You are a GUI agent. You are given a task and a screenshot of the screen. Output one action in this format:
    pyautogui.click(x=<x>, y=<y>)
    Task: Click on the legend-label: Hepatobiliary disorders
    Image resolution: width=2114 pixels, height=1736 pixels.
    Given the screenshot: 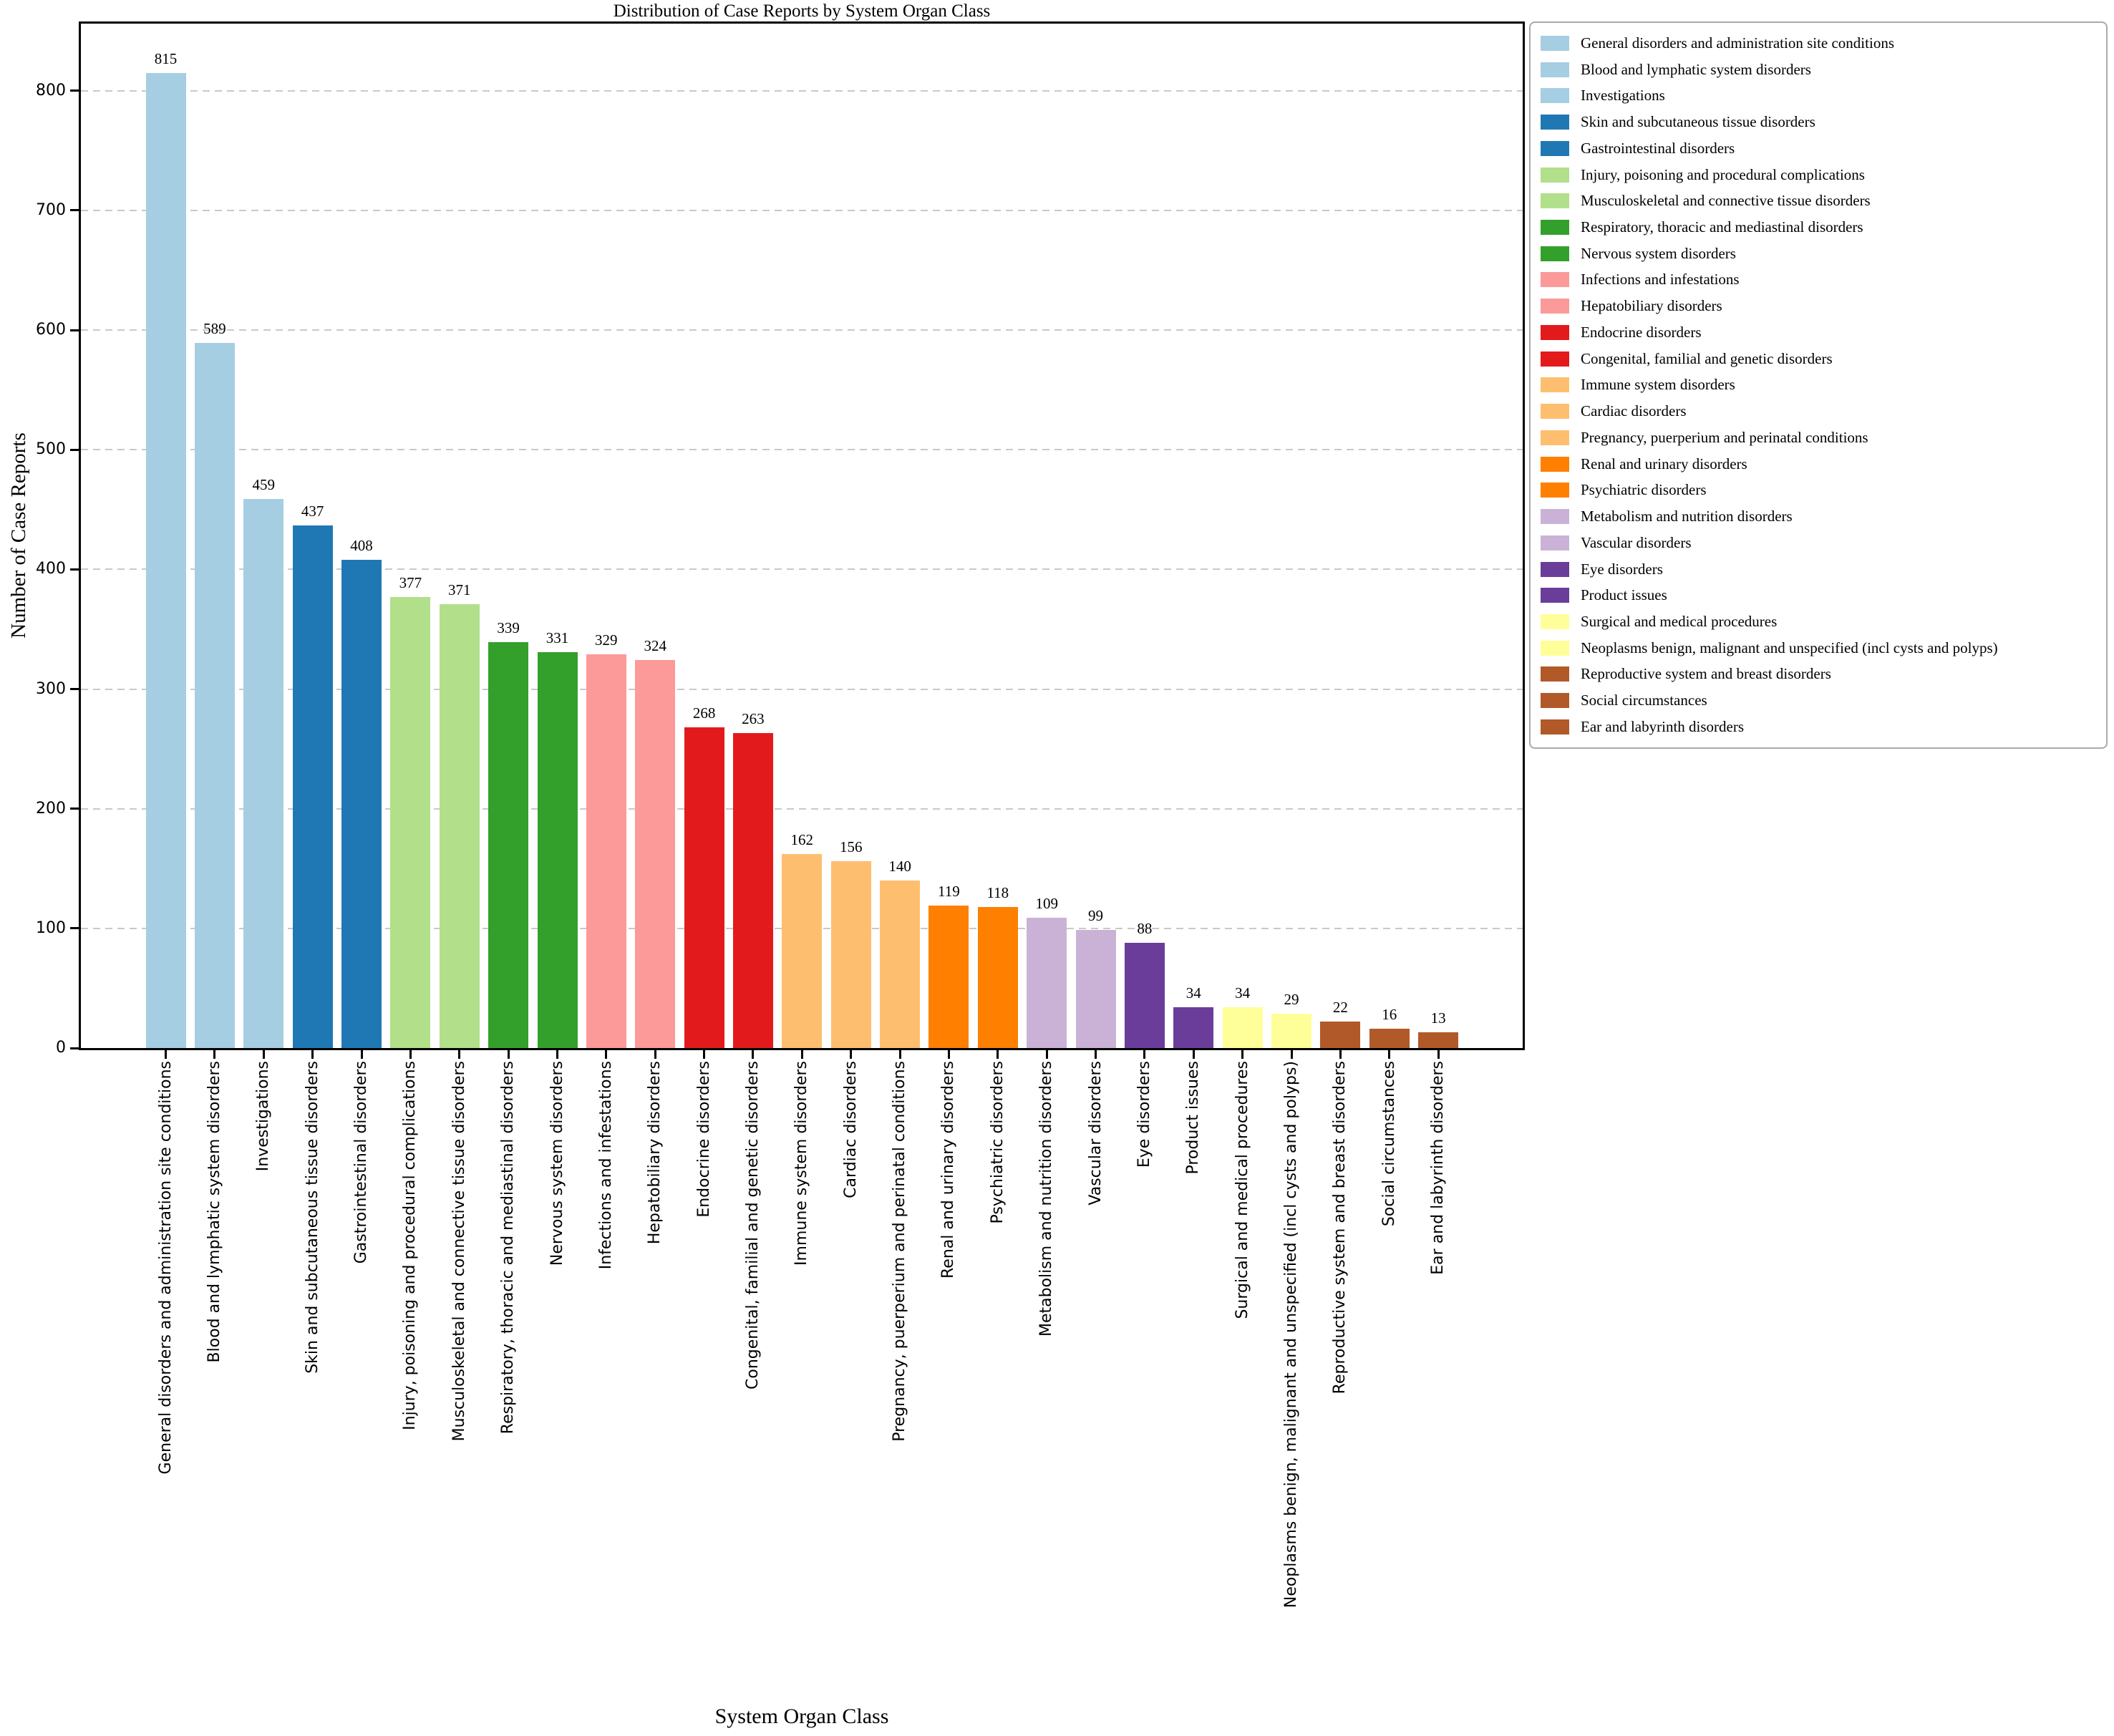 What is the action you would take?
    pyautogui.click(x=1651, y=306)
    